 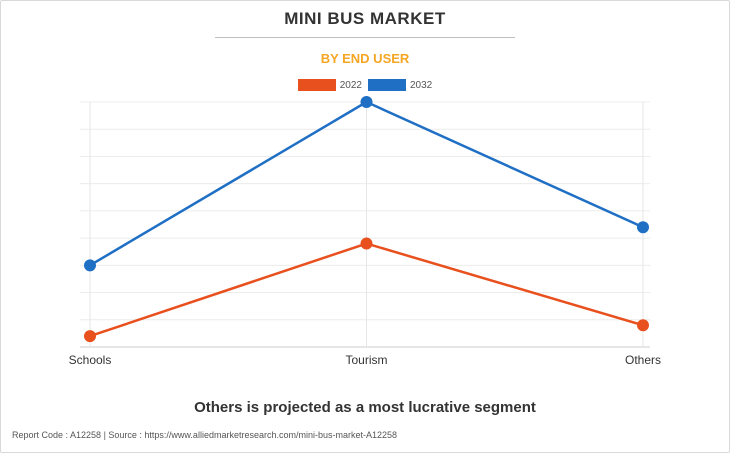 What do you see at coordinates (643, 325) in the screenshot?
I see `data-point-2022-others` at bounding box center [643, 325].